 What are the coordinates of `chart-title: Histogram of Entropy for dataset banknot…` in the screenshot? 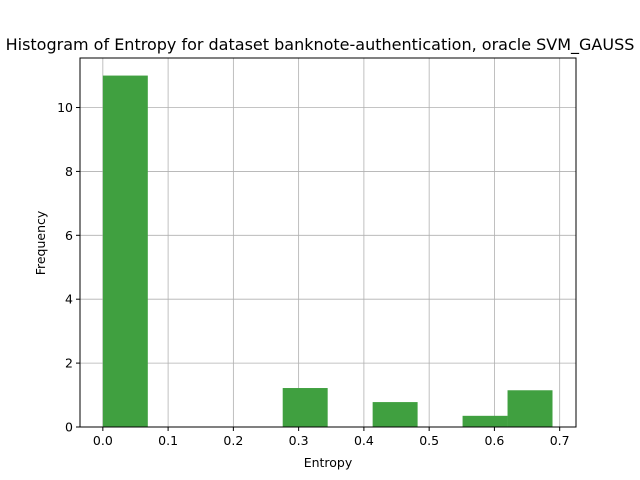 It's located at (320, 45).